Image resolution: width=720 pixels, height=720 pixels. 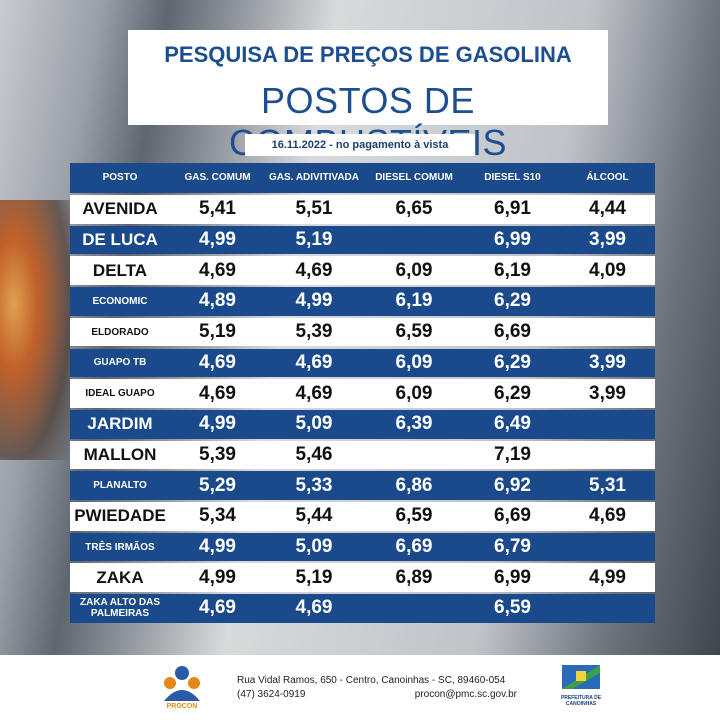 I want to click on price: 4,44, so click(x=607, y=209).